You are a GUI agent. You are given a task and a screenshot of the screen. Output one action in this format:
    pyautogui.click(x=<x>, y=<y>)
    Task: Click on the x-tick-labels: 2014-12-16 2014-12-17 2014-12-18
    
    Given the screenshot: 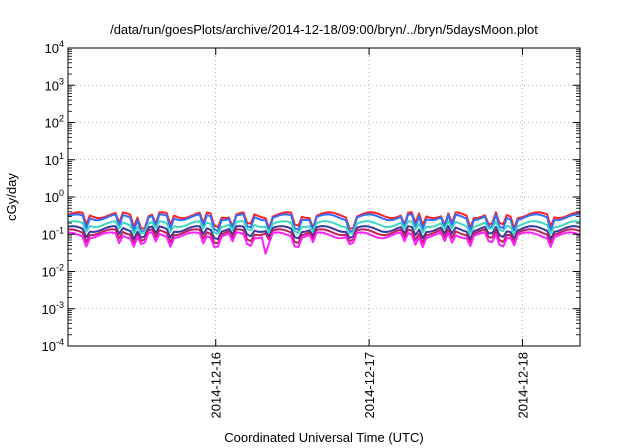 What is the action you would take?
    pyautogui.click(x=370, y=385)
    